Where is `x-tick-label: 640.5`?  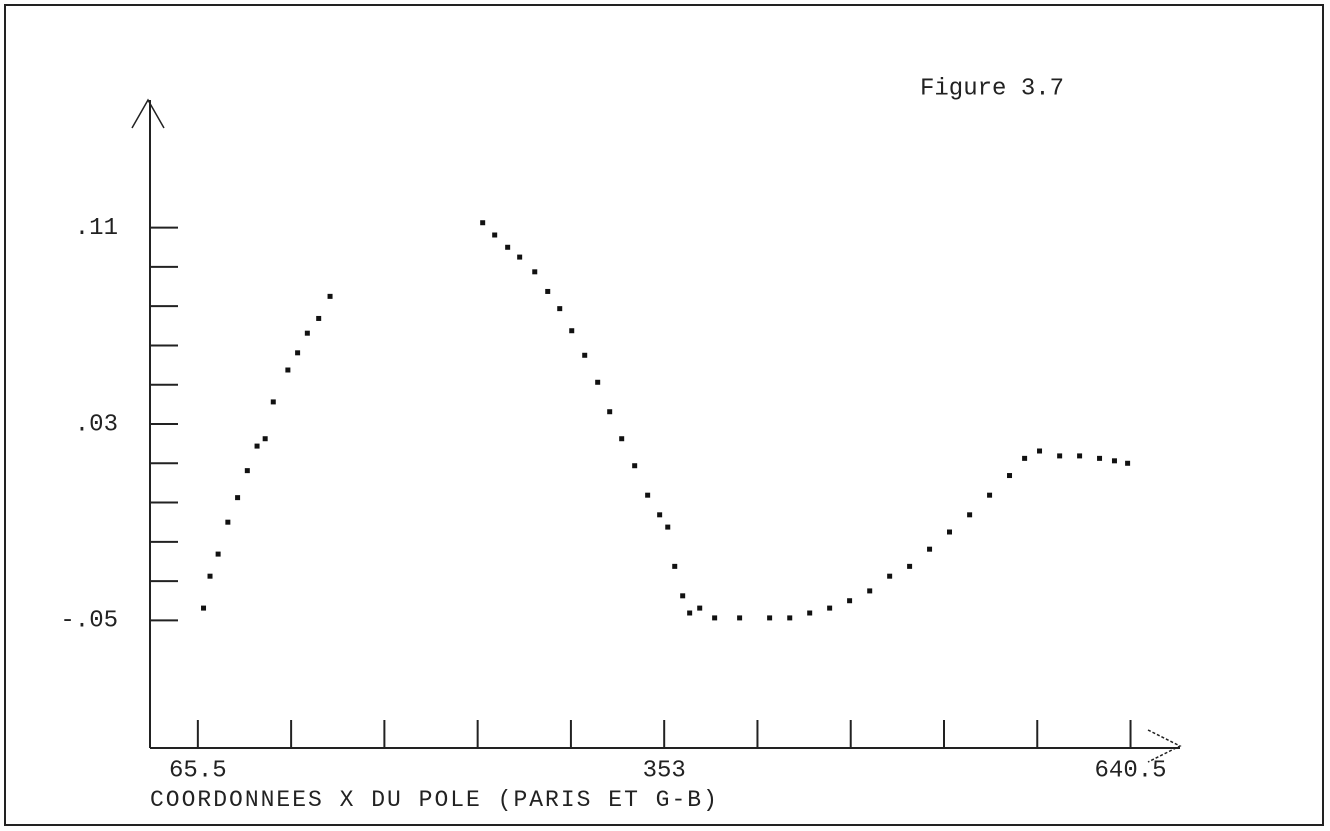 x-tick-label: 640.5 is located at coordinates (1131, 770).